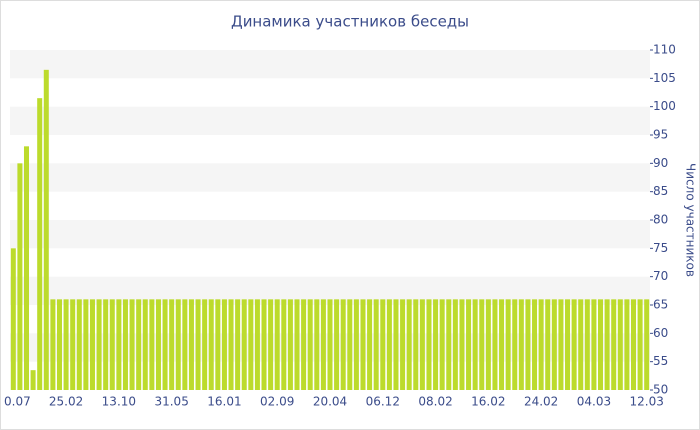 The image size is (700, 430). Describe the element at coordinates (660, 191) in the screenshot. I see `y-tick-label: 85` at that location.